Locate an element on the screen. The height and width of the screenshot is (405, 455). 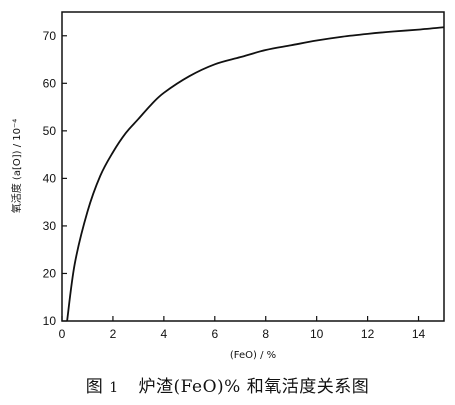
x-tick-label: 10 is located at coordinates (317, 334).